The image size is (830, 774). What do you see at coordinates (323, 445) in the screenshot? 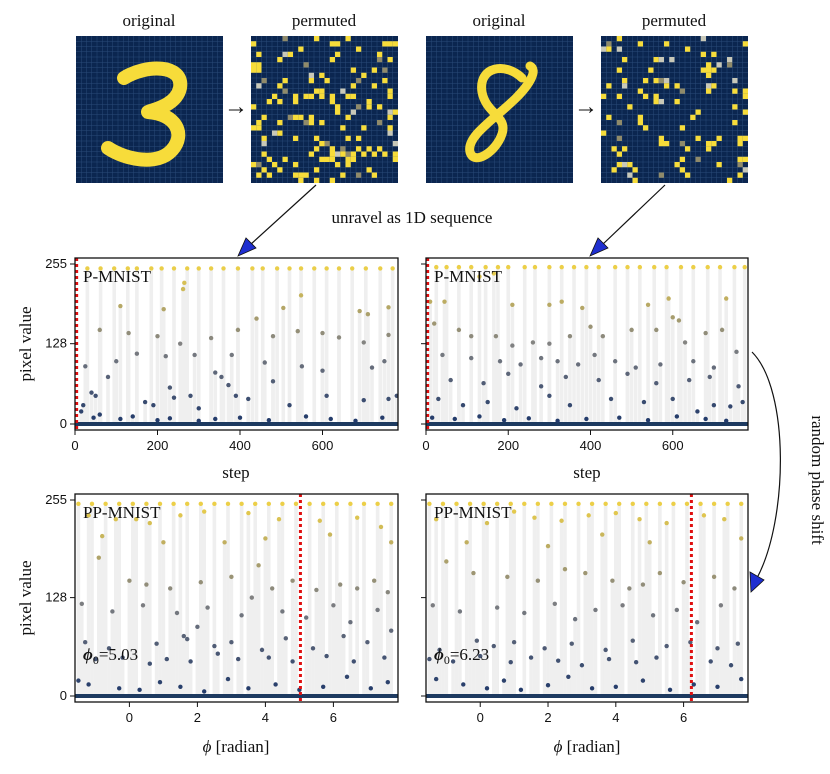
I see `x-tick-label: 600` at bounding box center [323, 445].